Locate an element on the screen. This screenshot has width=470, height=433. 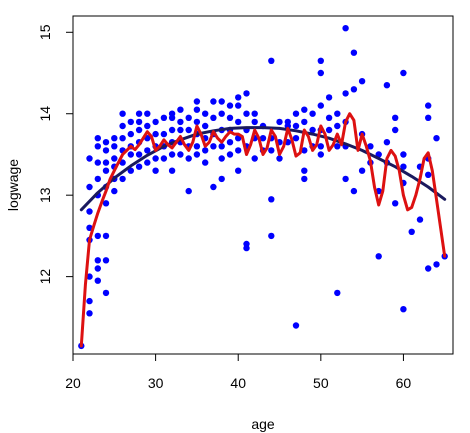
y-tick-label: 12 is located at coordinates (45, 277).